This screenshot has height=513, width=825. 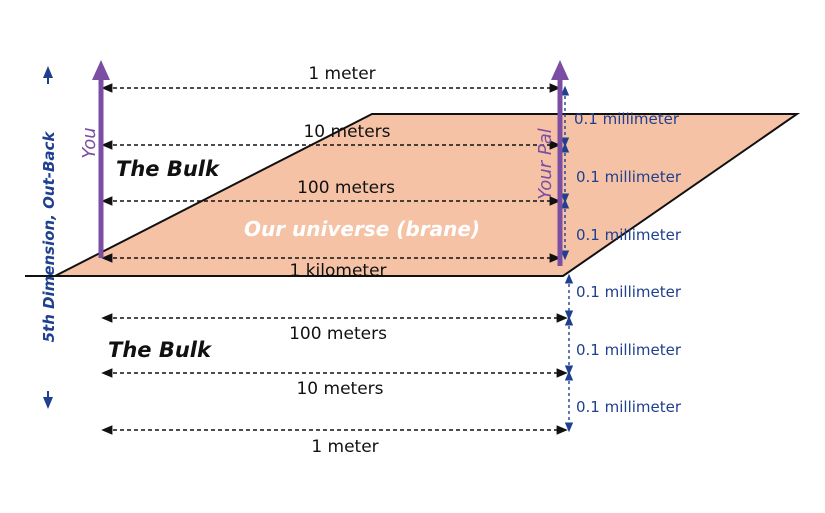 I want to click on spacing-label-2: 0.1 millimeter, so click(x=629, y=177).